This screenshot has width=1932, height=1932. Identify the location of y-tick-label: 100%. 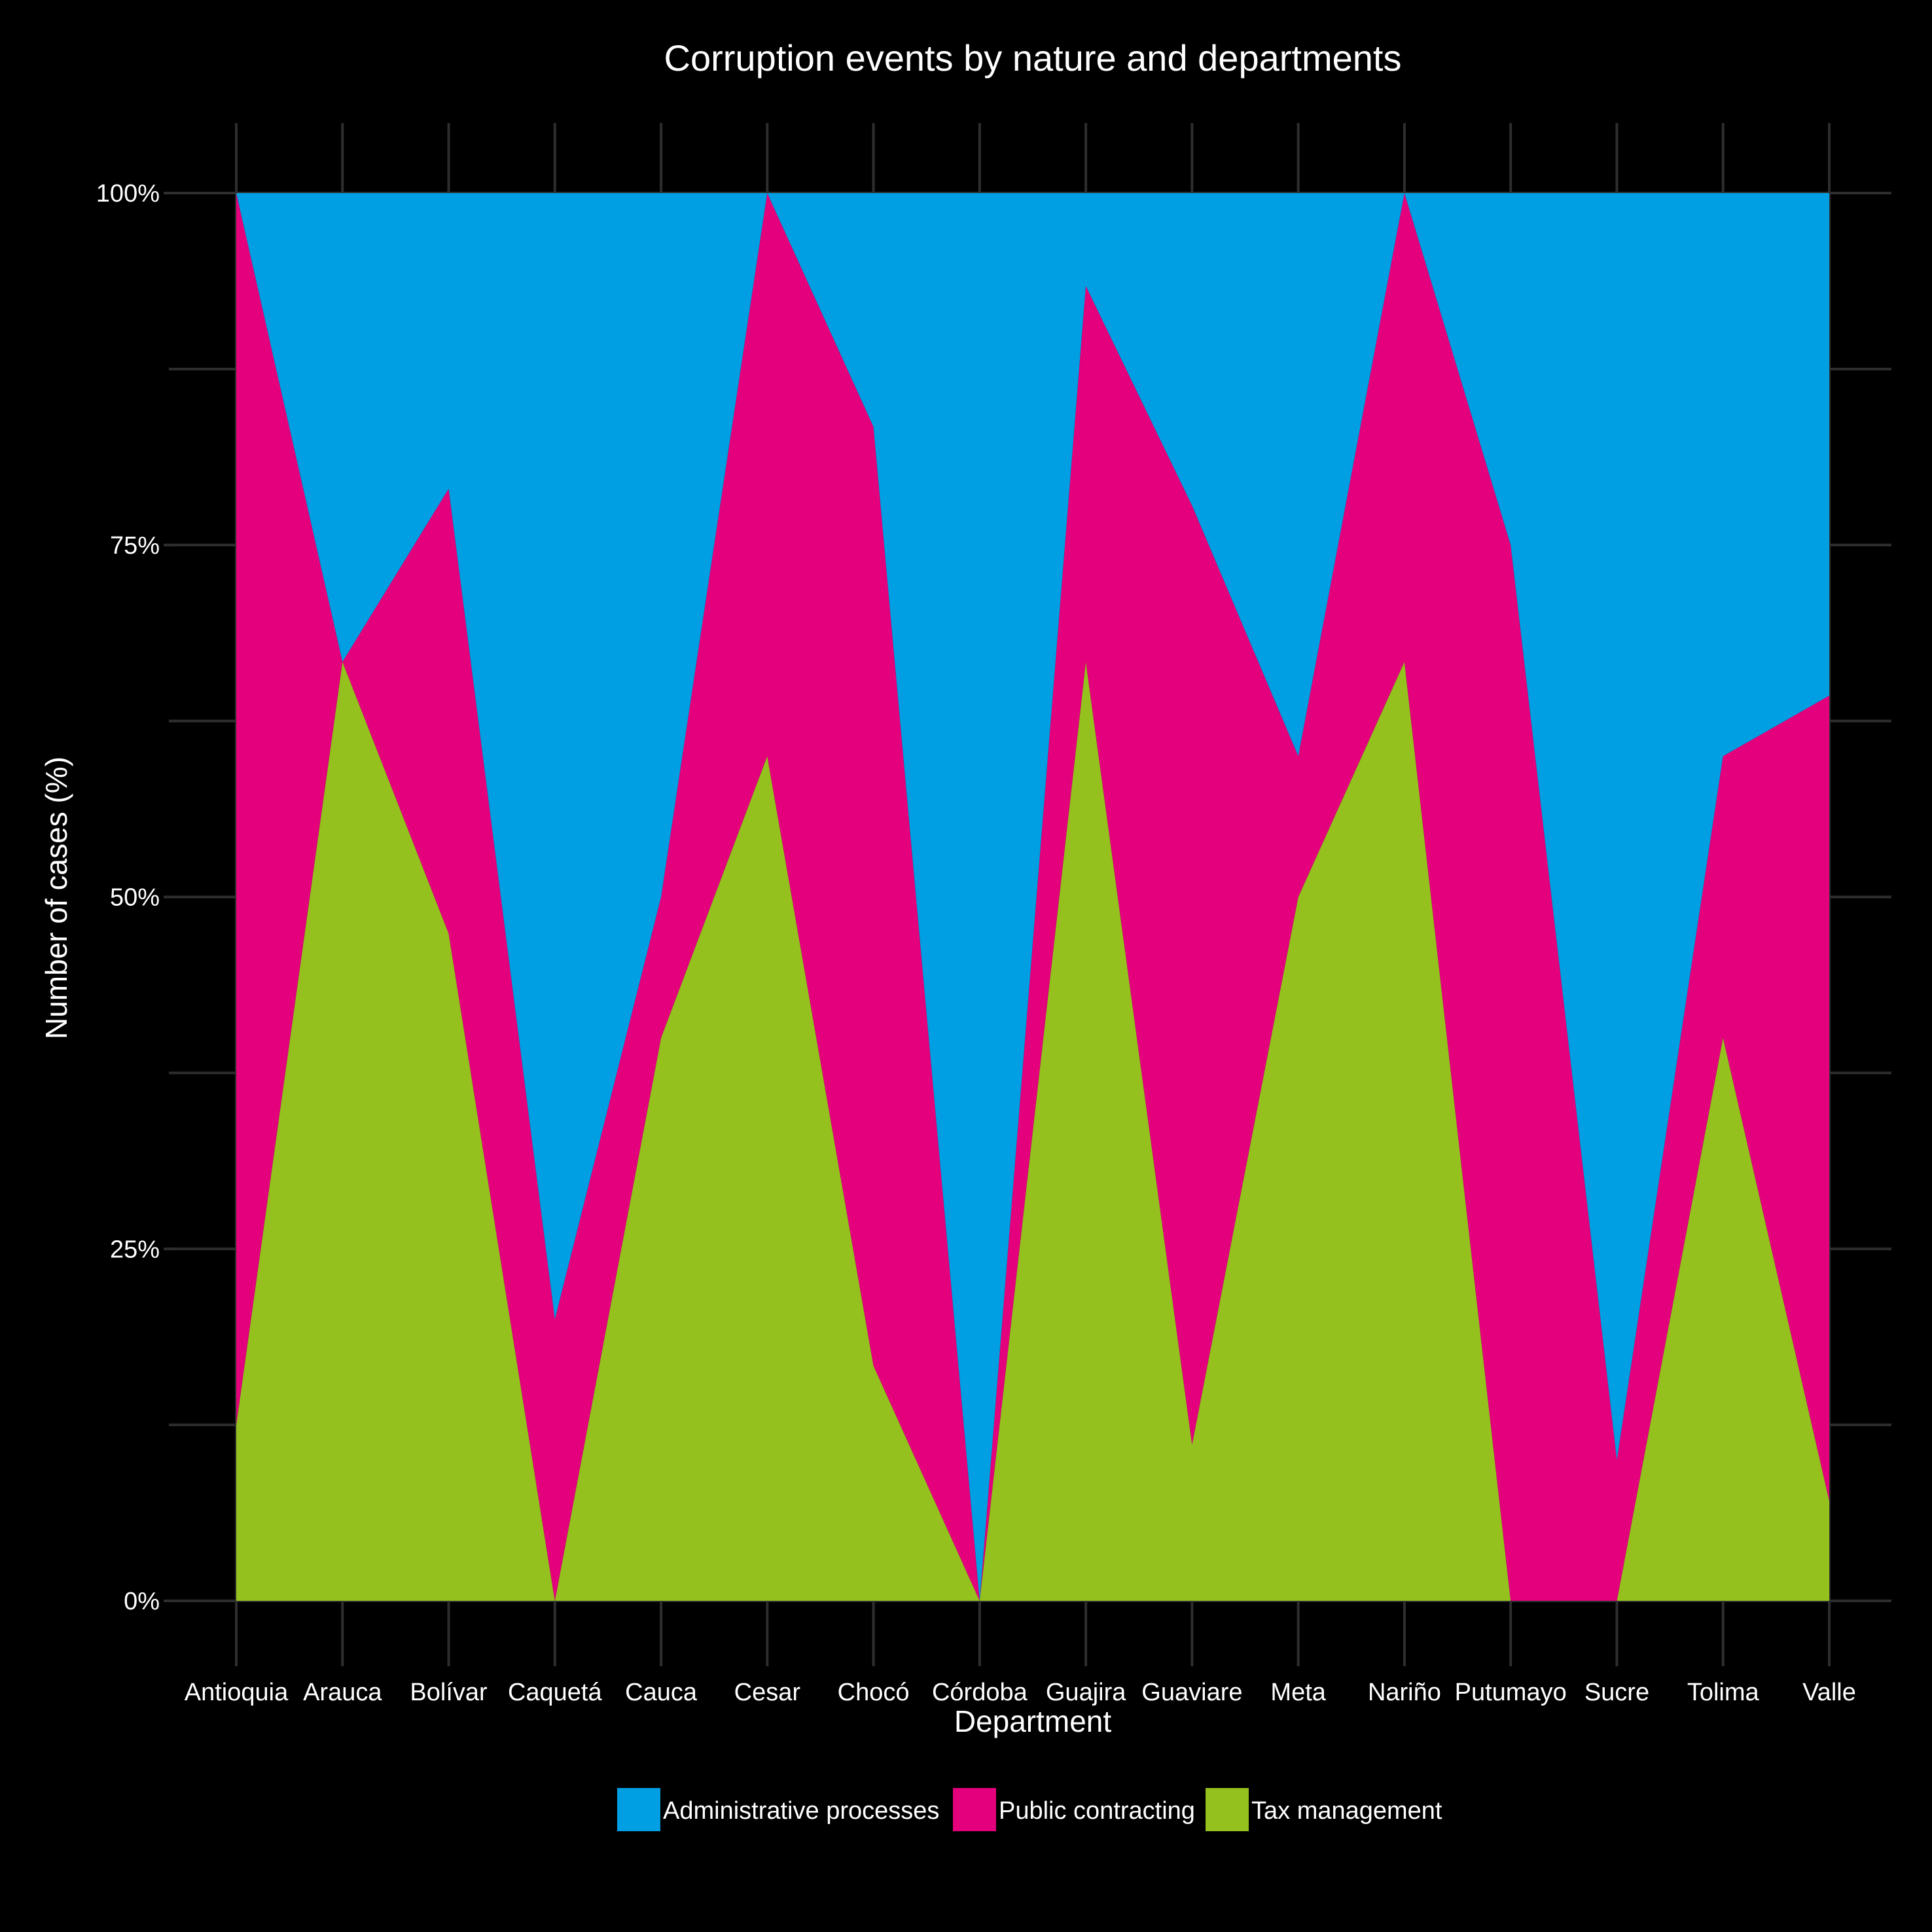
(128, 193).